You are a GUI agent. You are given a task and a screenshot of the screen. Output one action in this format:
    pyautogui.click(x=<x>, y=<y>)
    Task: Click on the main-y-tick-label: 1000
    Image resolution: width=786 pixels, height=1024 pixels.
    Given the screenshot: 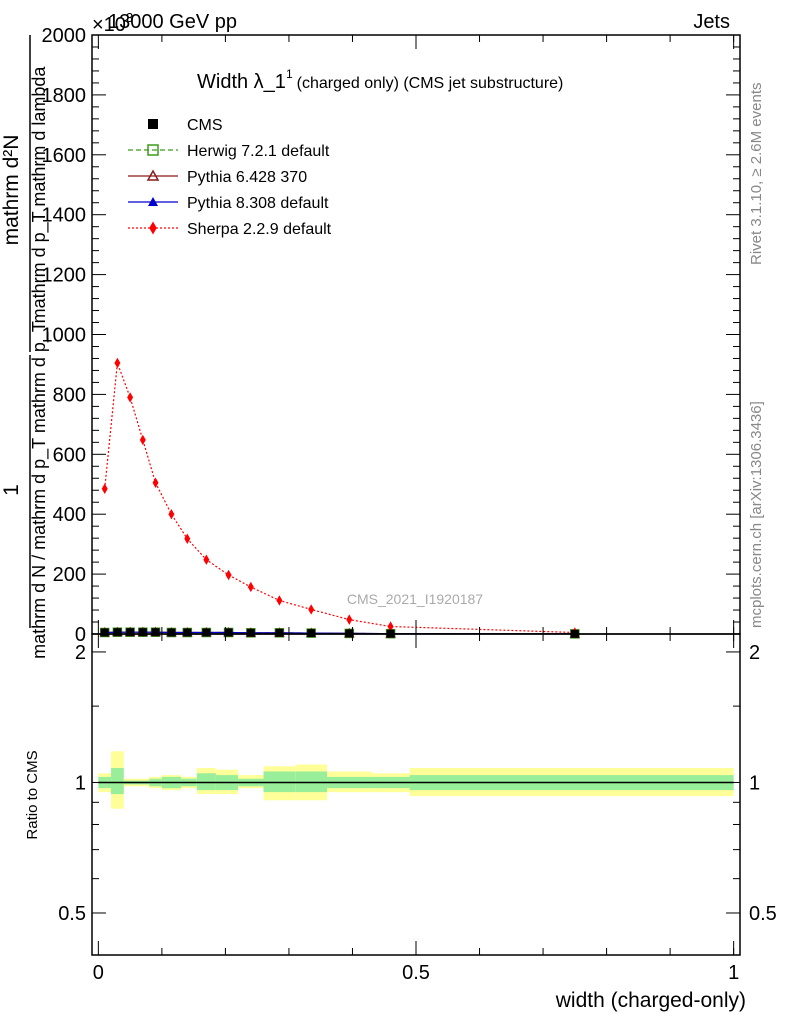 What is the action you would take?
    pyautogui.click(x=64, y=336)
    